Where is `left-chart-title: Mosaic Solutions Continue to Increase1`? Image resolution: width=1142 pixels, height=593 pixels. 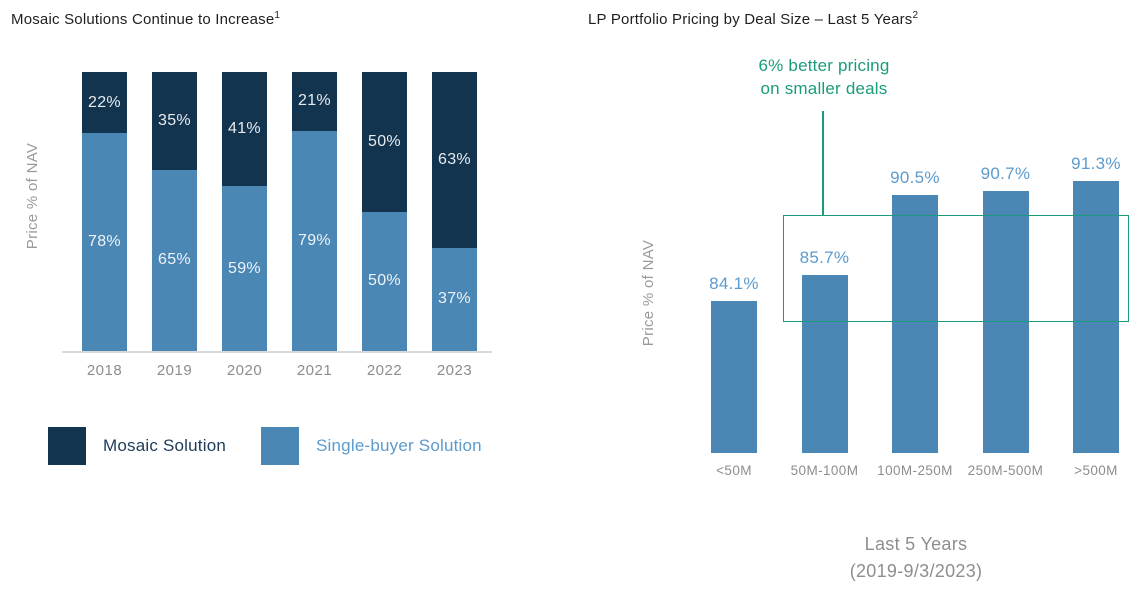 left-chart-title: Mosaic Solutions Continue to Increase1 is located at coordinates (145, 19).